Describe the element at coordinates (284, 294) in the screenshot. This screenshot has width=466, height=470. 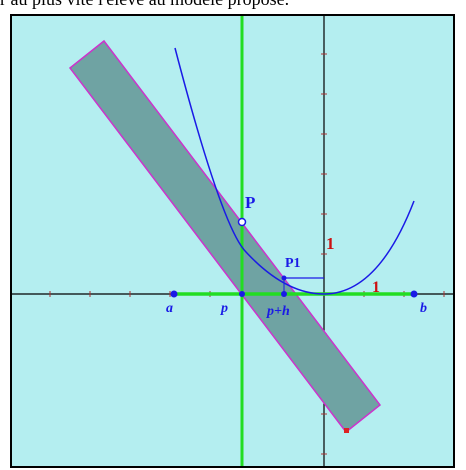
I see `point-p-plus-h` at that location.